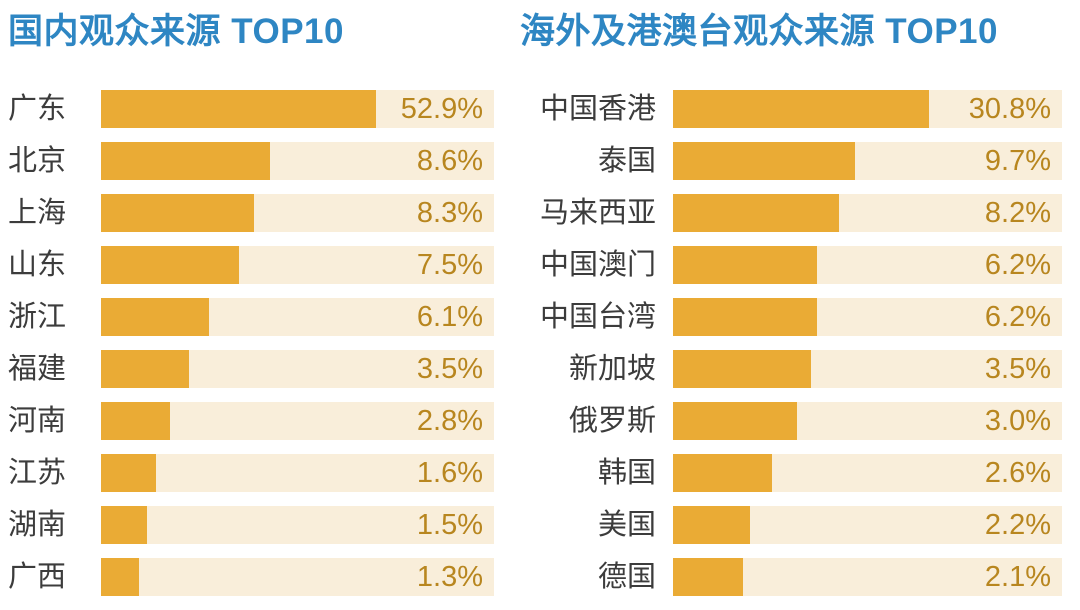  I want to click on category-label: 中国香港, so click(597, 109).